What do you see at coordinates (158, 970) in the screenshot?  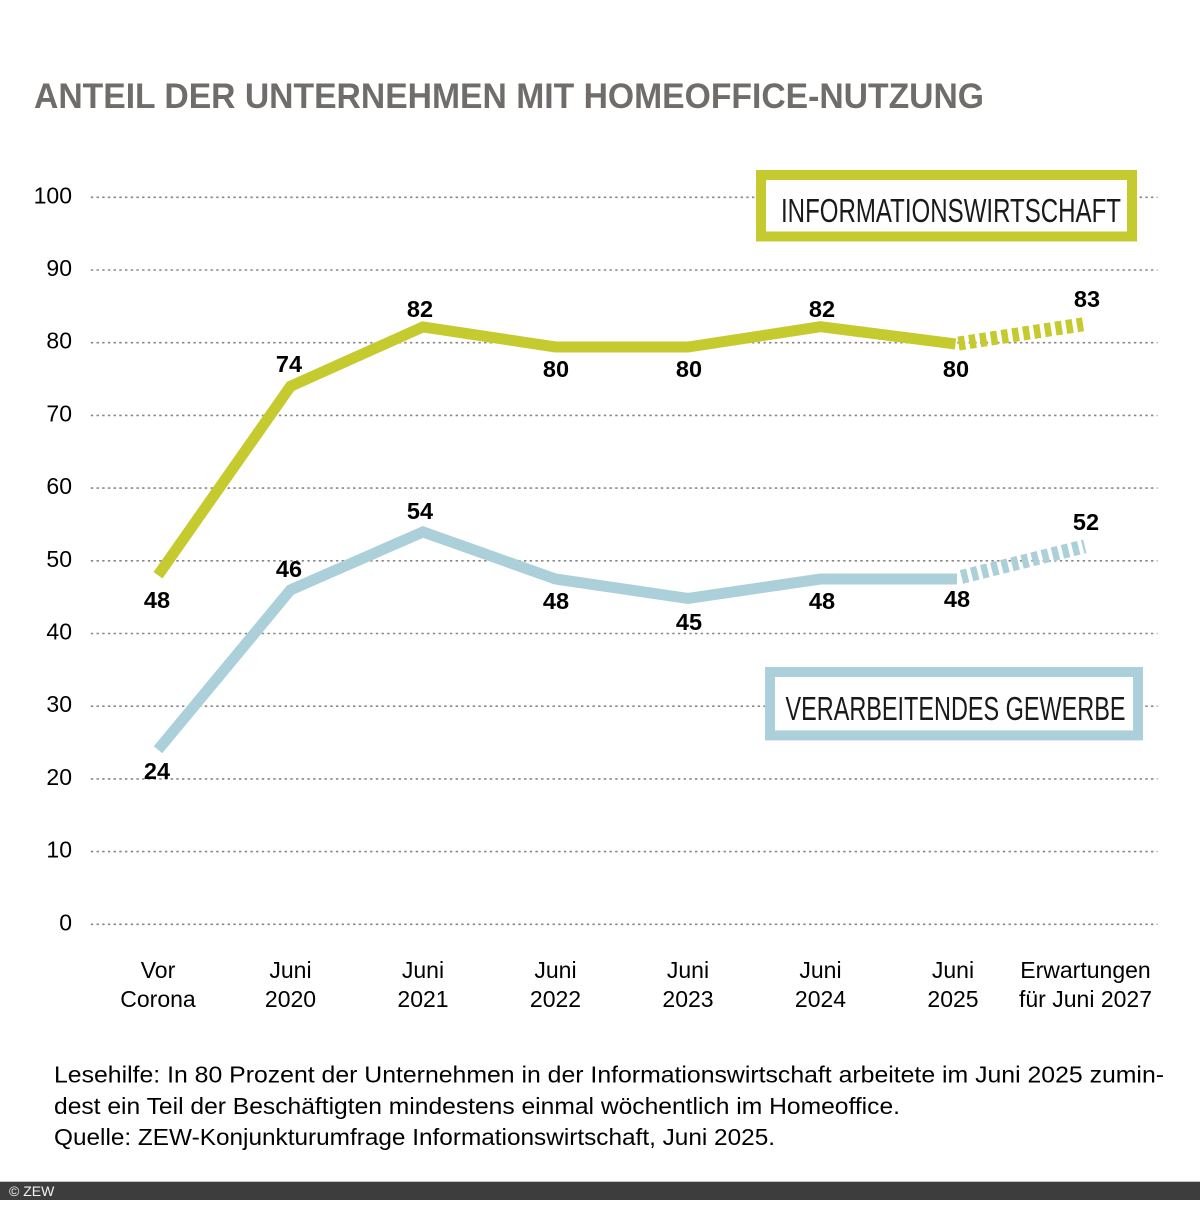 I see `svg-text: Vor` at bounding box center [158, 970].